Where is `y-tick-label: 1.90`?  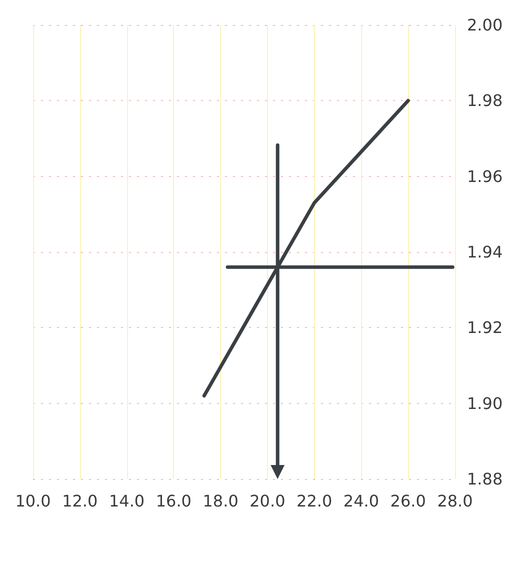
y-tick-label: 1.90 is located at coordinates (485, 403).